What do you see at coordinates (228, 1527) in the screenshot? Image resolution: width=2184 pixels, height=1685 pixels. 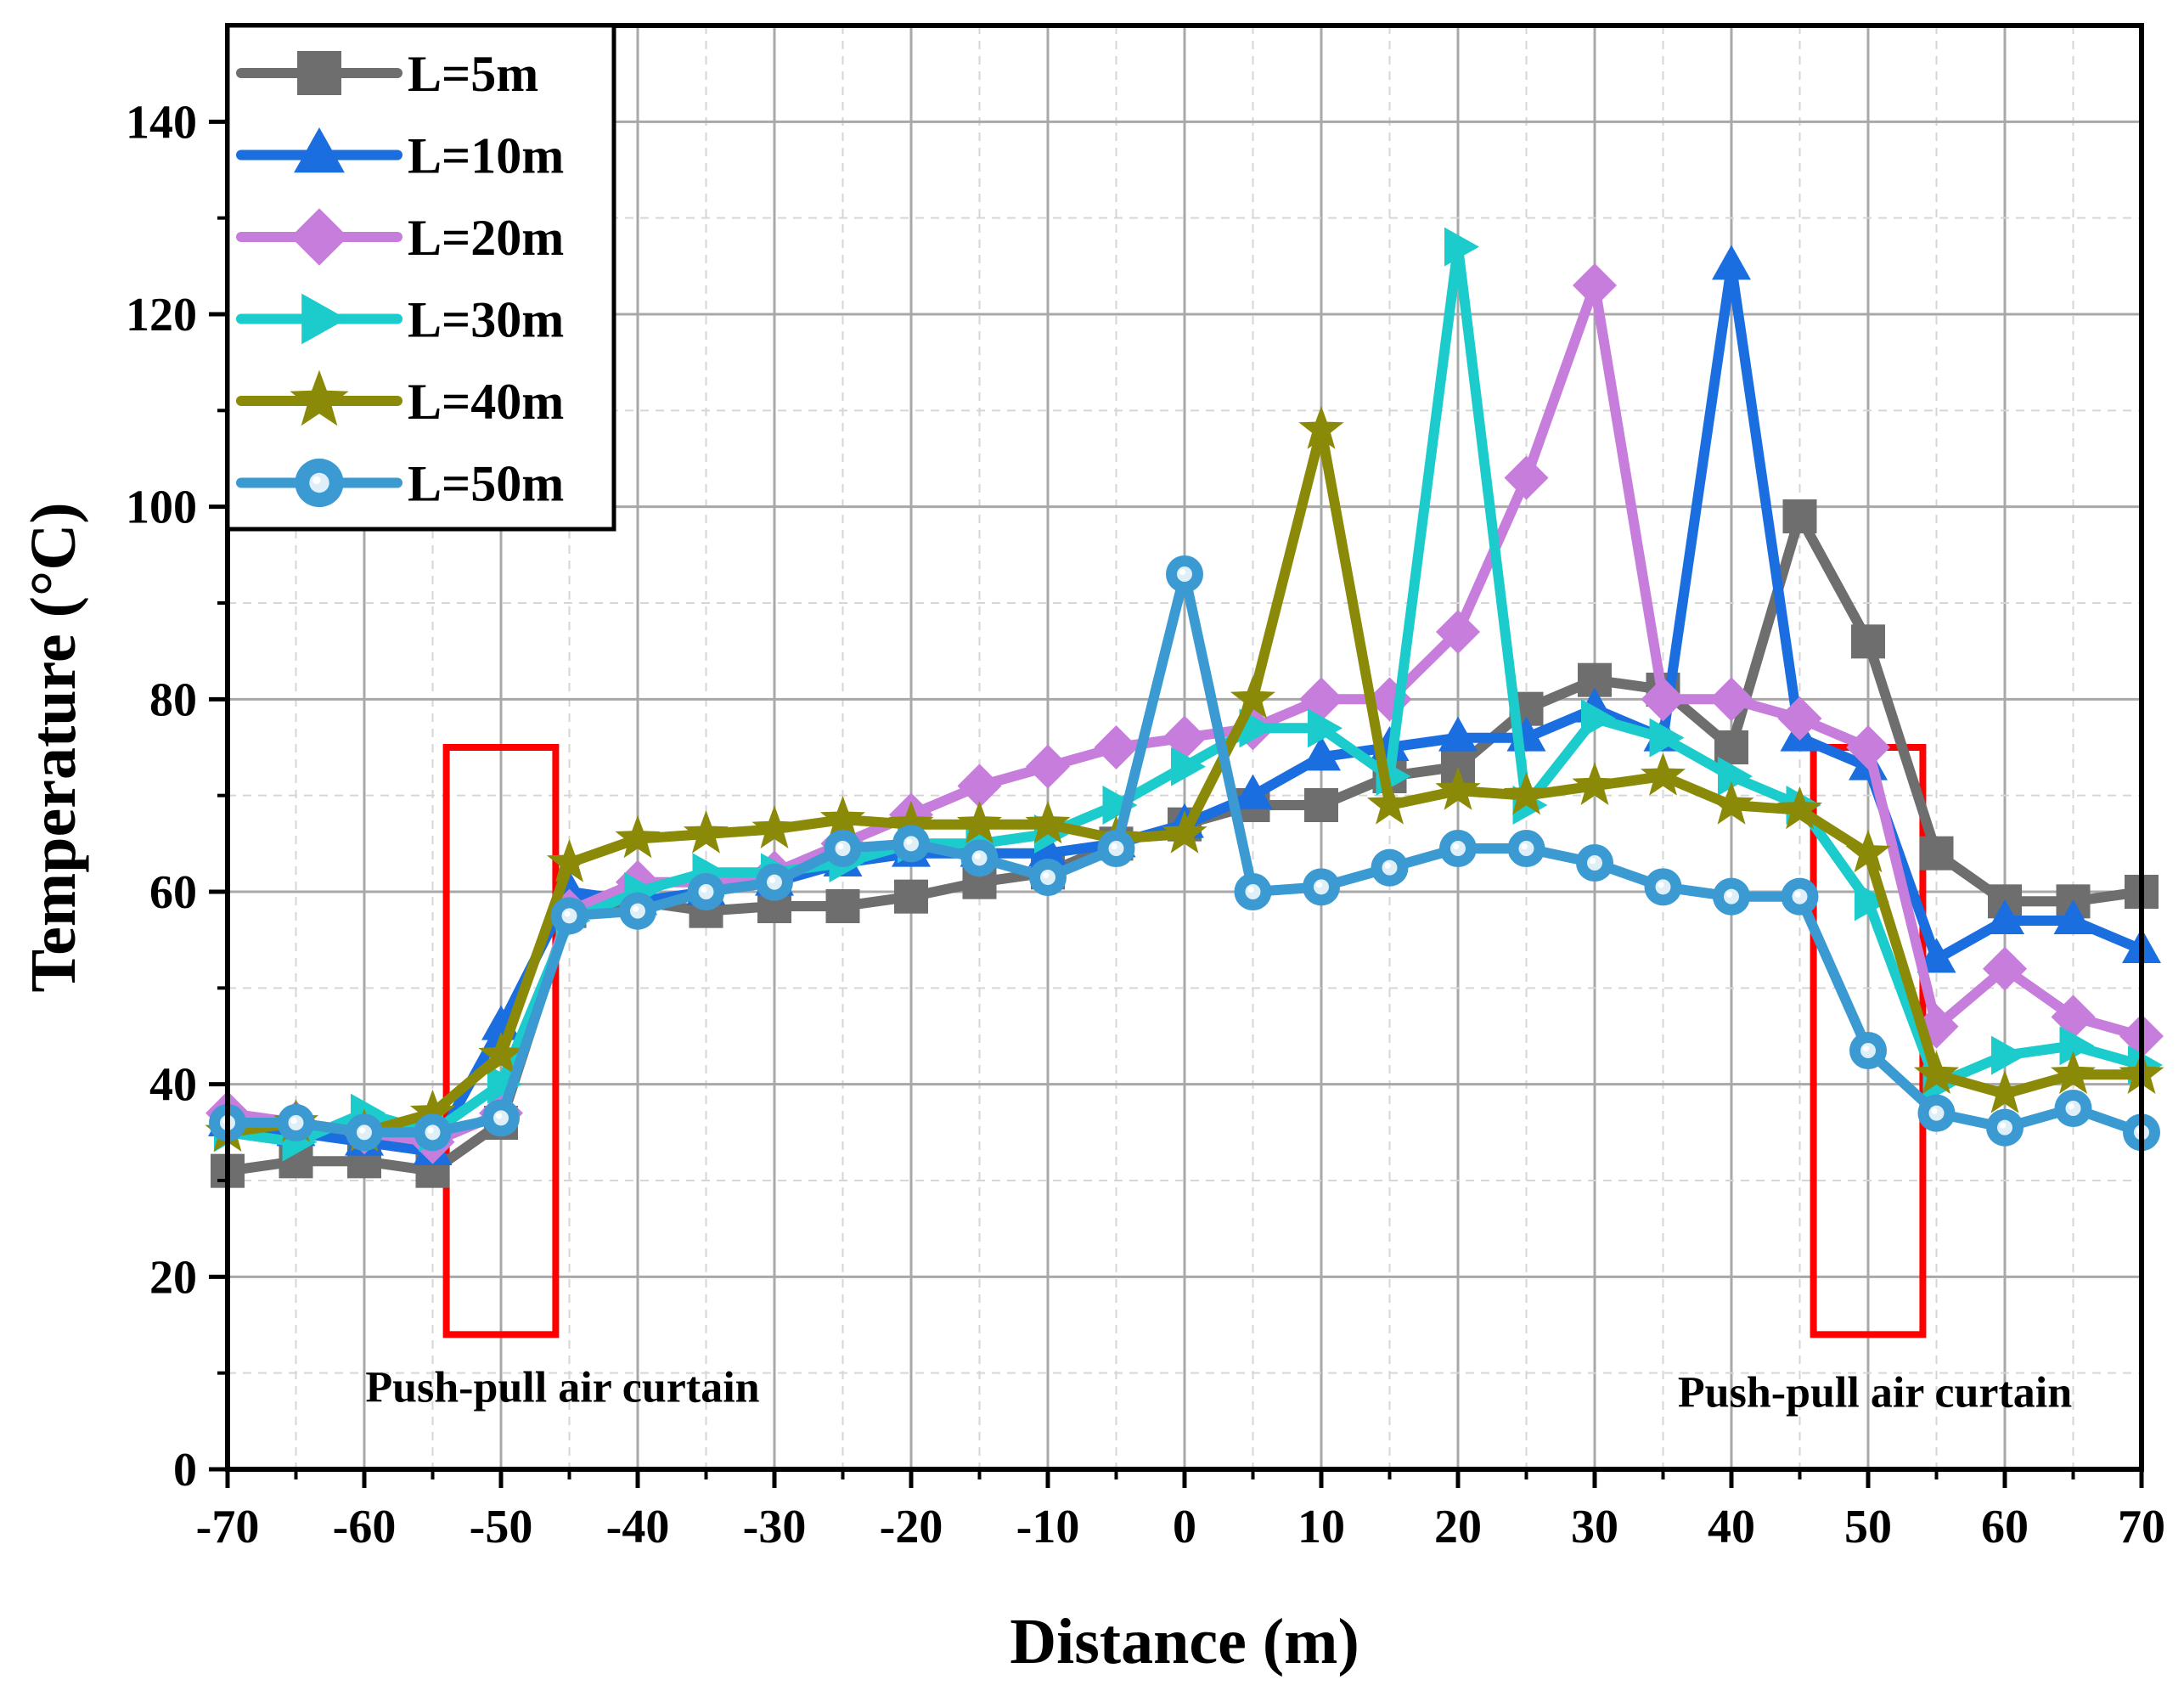 I see `x-tick-label: -70` at bounding box center [228, 1527].